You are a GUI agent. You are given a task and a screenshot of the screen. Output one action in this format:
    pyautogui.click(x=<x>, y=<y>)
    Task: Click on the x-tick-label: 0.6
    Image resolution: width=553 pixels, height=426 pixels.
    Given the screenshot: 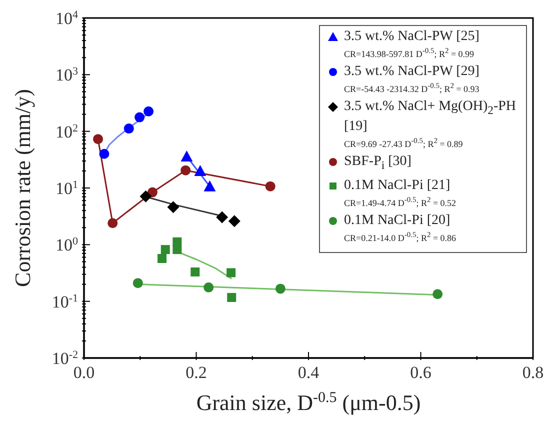 What is the action you would take?
    pyautogui.click(x=421, y=372)
    